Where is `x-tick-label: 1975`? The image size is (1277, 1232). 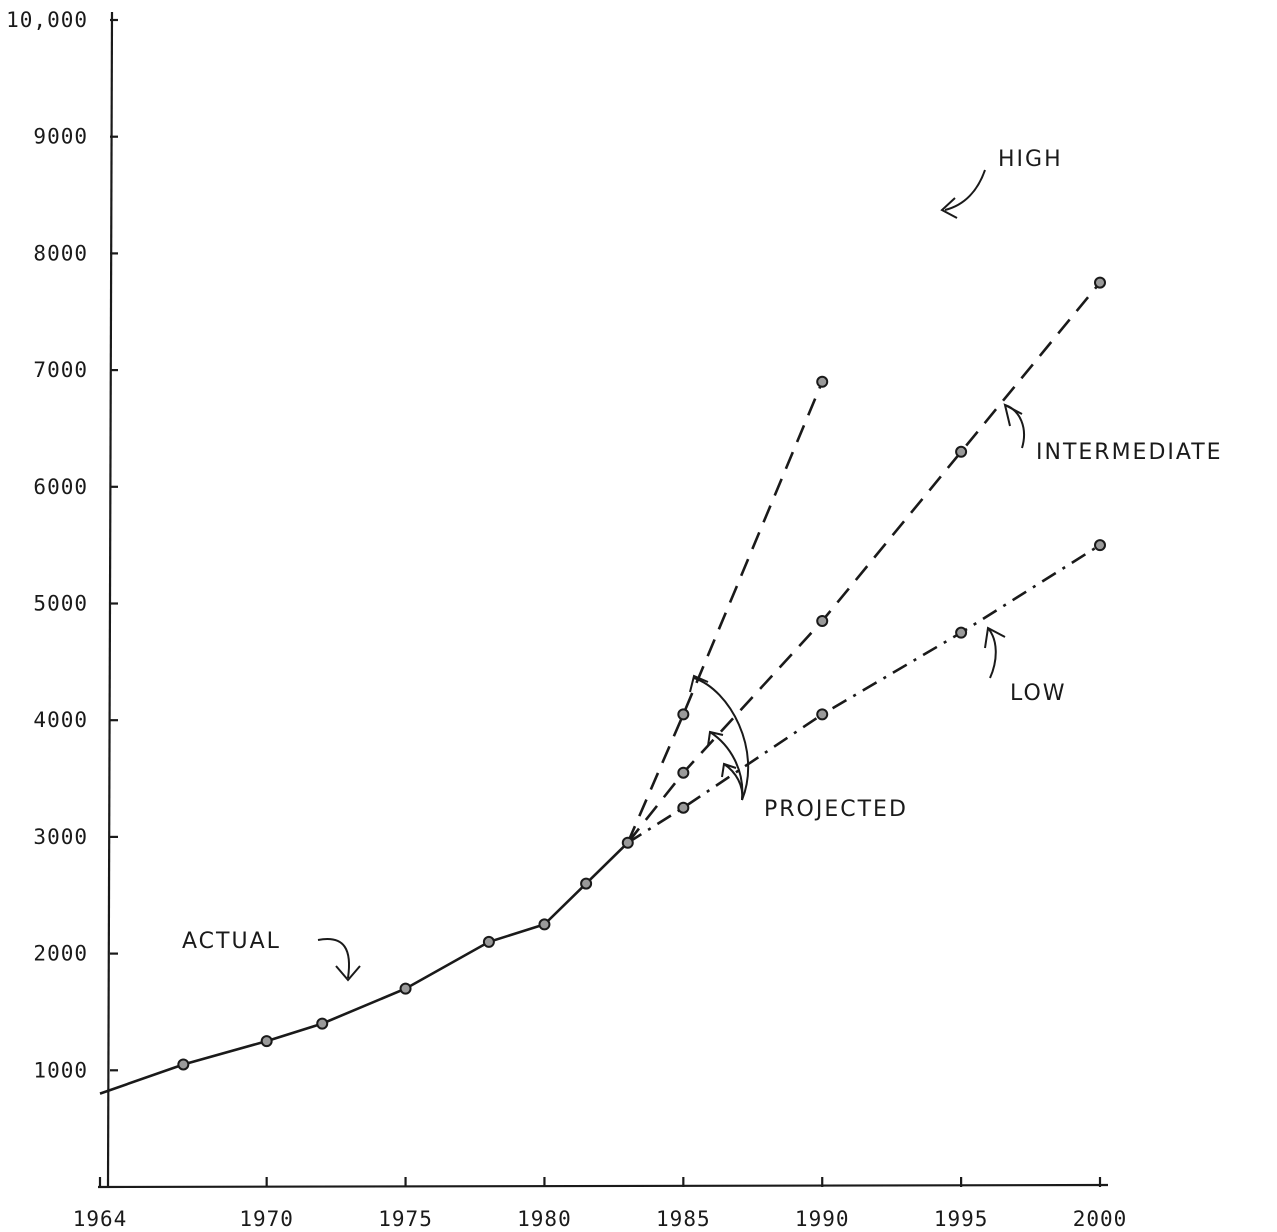
x-tick-label: 1975 is located at coordinates (405, 1219).